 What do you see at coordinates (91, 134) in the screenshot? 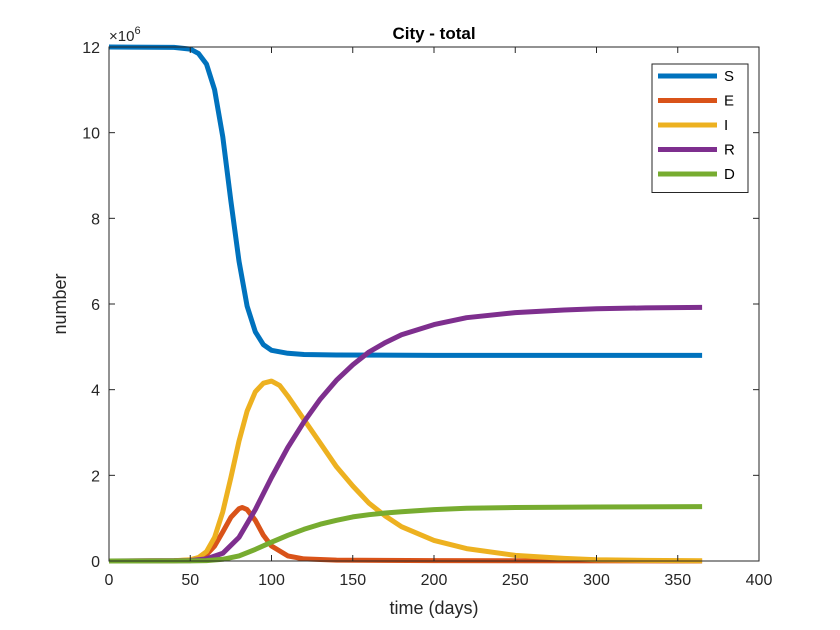
I see `y-tick-label: 10` at bounding box center [91, 134].